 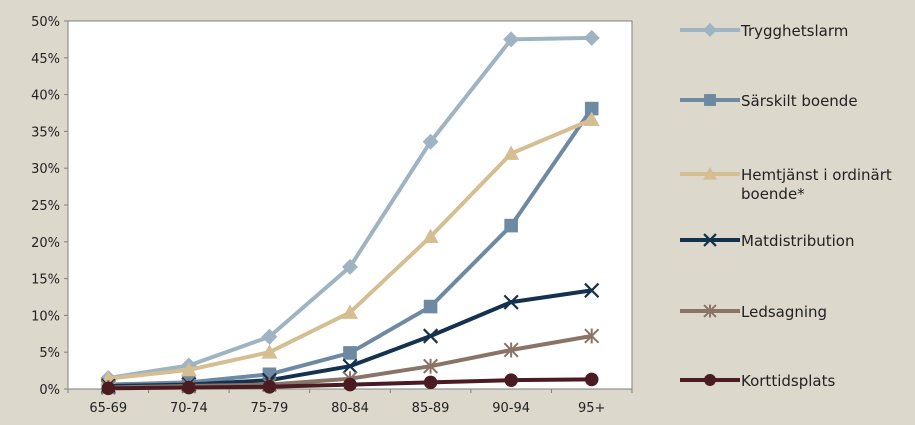 I want to click on legend-label: Särskilt boende, so click(x=799, y=101).